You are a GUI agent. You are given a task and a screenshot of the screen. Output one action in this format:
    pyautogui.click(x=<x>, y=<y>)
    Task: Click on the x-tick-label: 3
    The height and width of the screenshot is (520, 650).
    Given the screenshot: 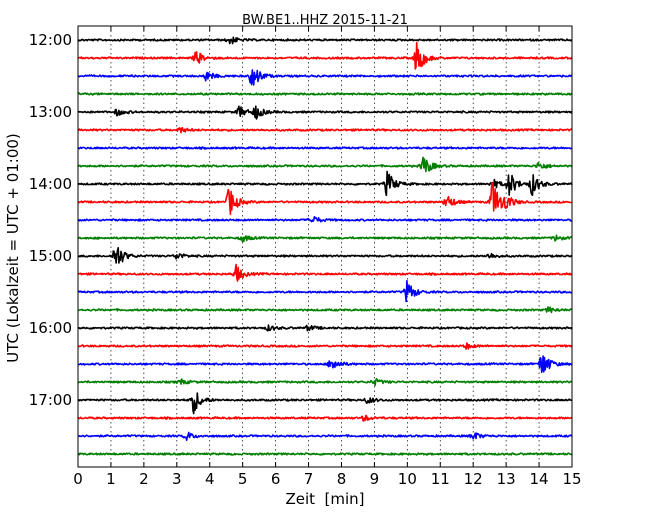 What is the action you would take?
    pyautogui.click(x=177, y=479)
    